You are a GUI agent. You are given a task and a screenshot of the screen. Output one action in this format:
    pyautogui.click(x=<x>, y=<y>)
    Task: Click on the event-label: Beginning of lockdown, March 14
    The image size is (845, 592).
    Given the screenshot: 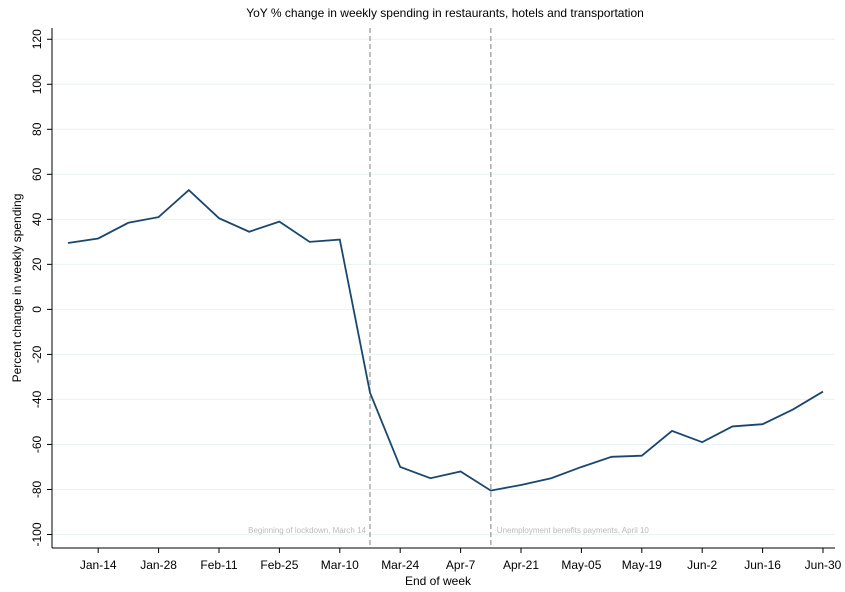 What is the action you would take?
    pyautogui.click(x=307, y=530)
    